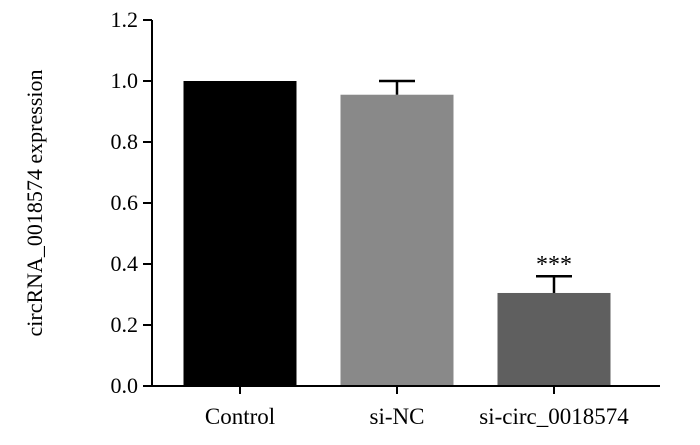 This screenshot has height=445, width=700. What do you see at coordinates (554, 265) in the screenshot?
I see `significance-label: ***` at bounding box center [554, 265].